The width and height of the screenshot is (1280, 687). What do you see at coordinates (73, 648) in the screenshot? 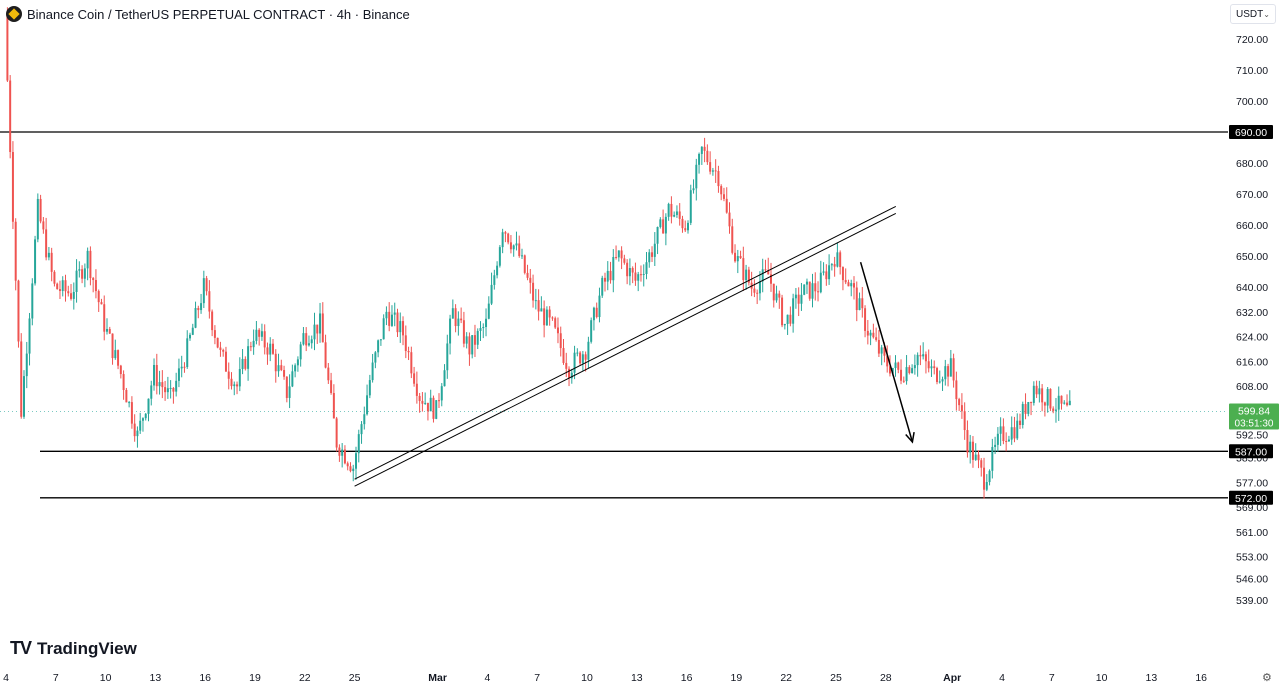
I see `tradingview-logo: TV TradingView` at bounding box center [73, 648].